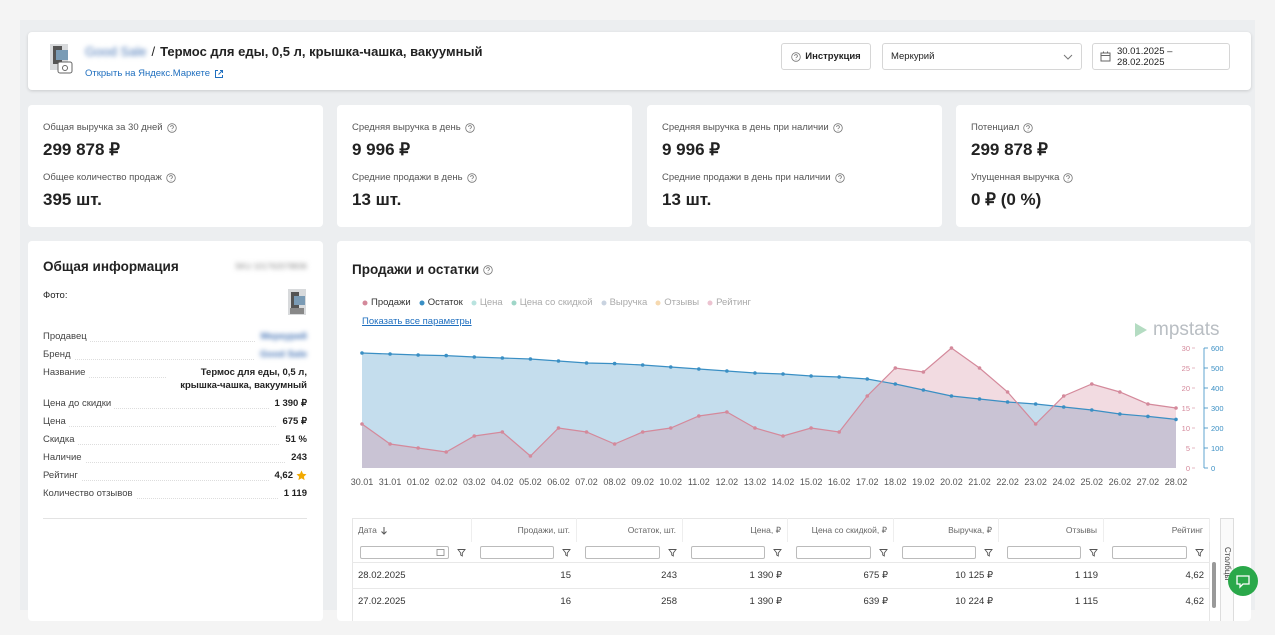  I want to click on x-tick-label: 07.02, so click(586, 482).